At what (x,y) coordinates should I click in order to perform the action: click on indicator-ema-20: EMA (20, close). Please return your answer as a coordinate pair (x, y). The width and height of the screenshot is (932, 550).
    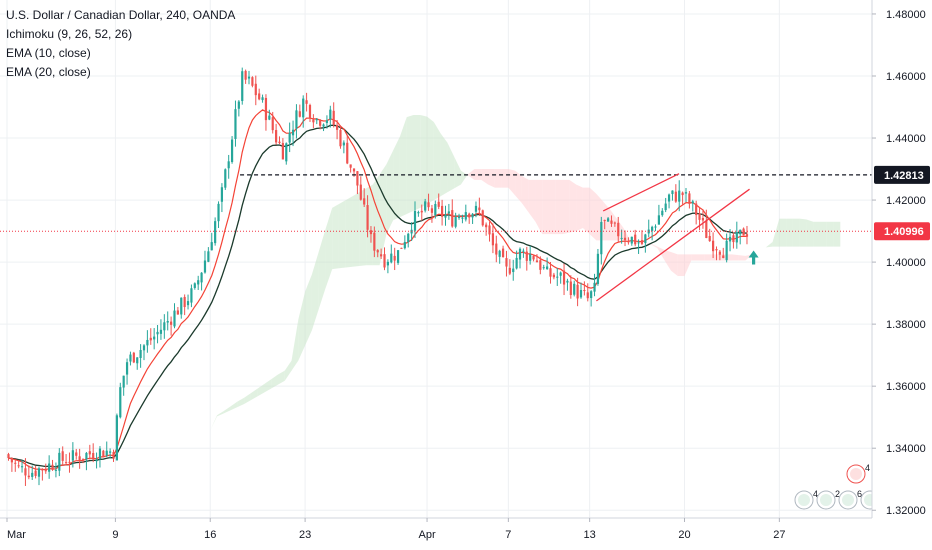
    Looking at the image, I should click on (48, 72).